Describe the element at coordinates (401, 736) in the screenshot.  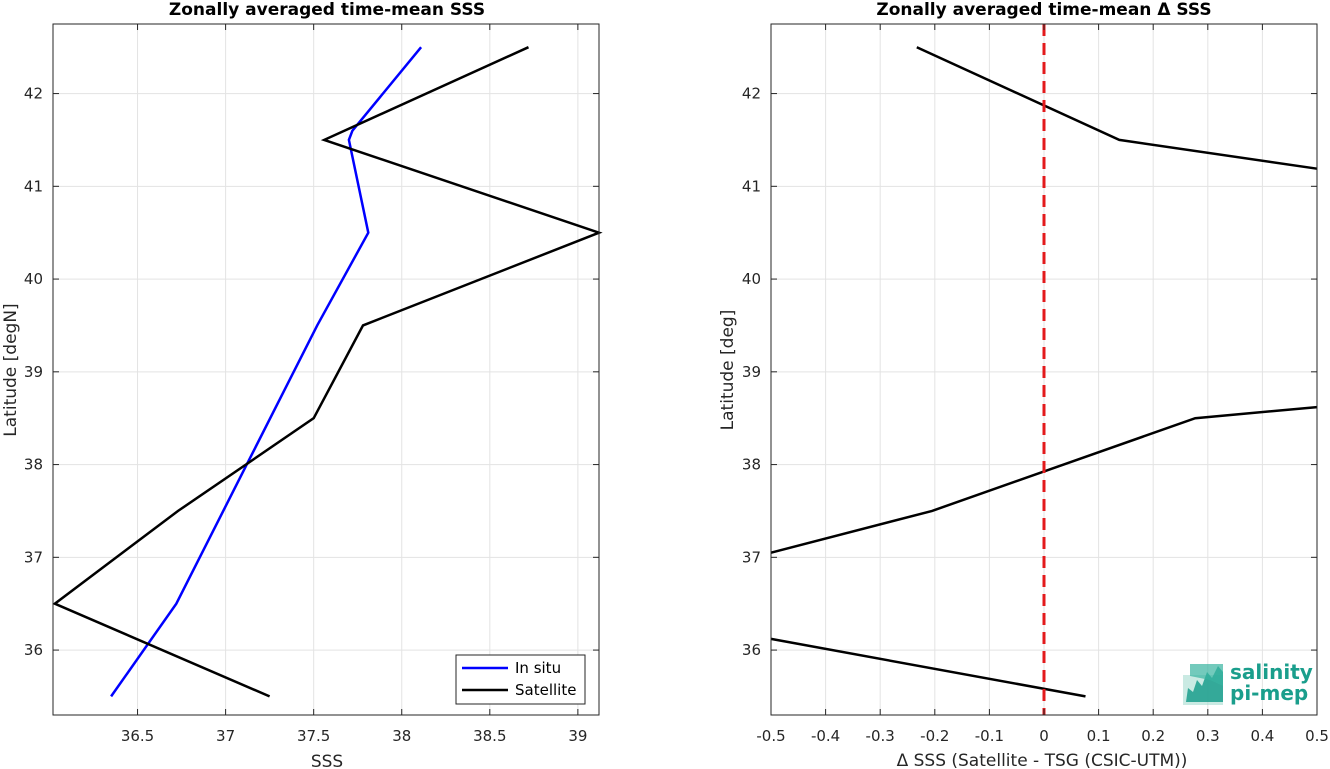
I see `x-tick-label: 38` at that location.